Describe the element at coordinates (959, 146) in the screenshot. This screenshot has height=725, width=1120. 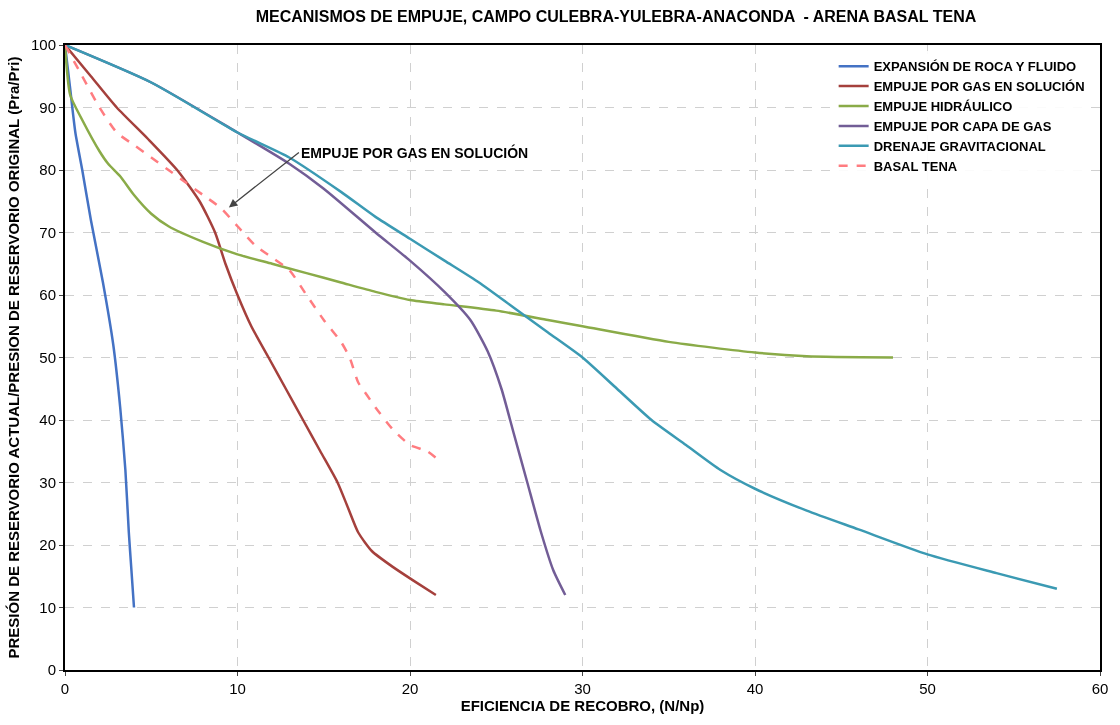
I see `legend-label: DRENAJE GRAVITACIONAL` at that location.